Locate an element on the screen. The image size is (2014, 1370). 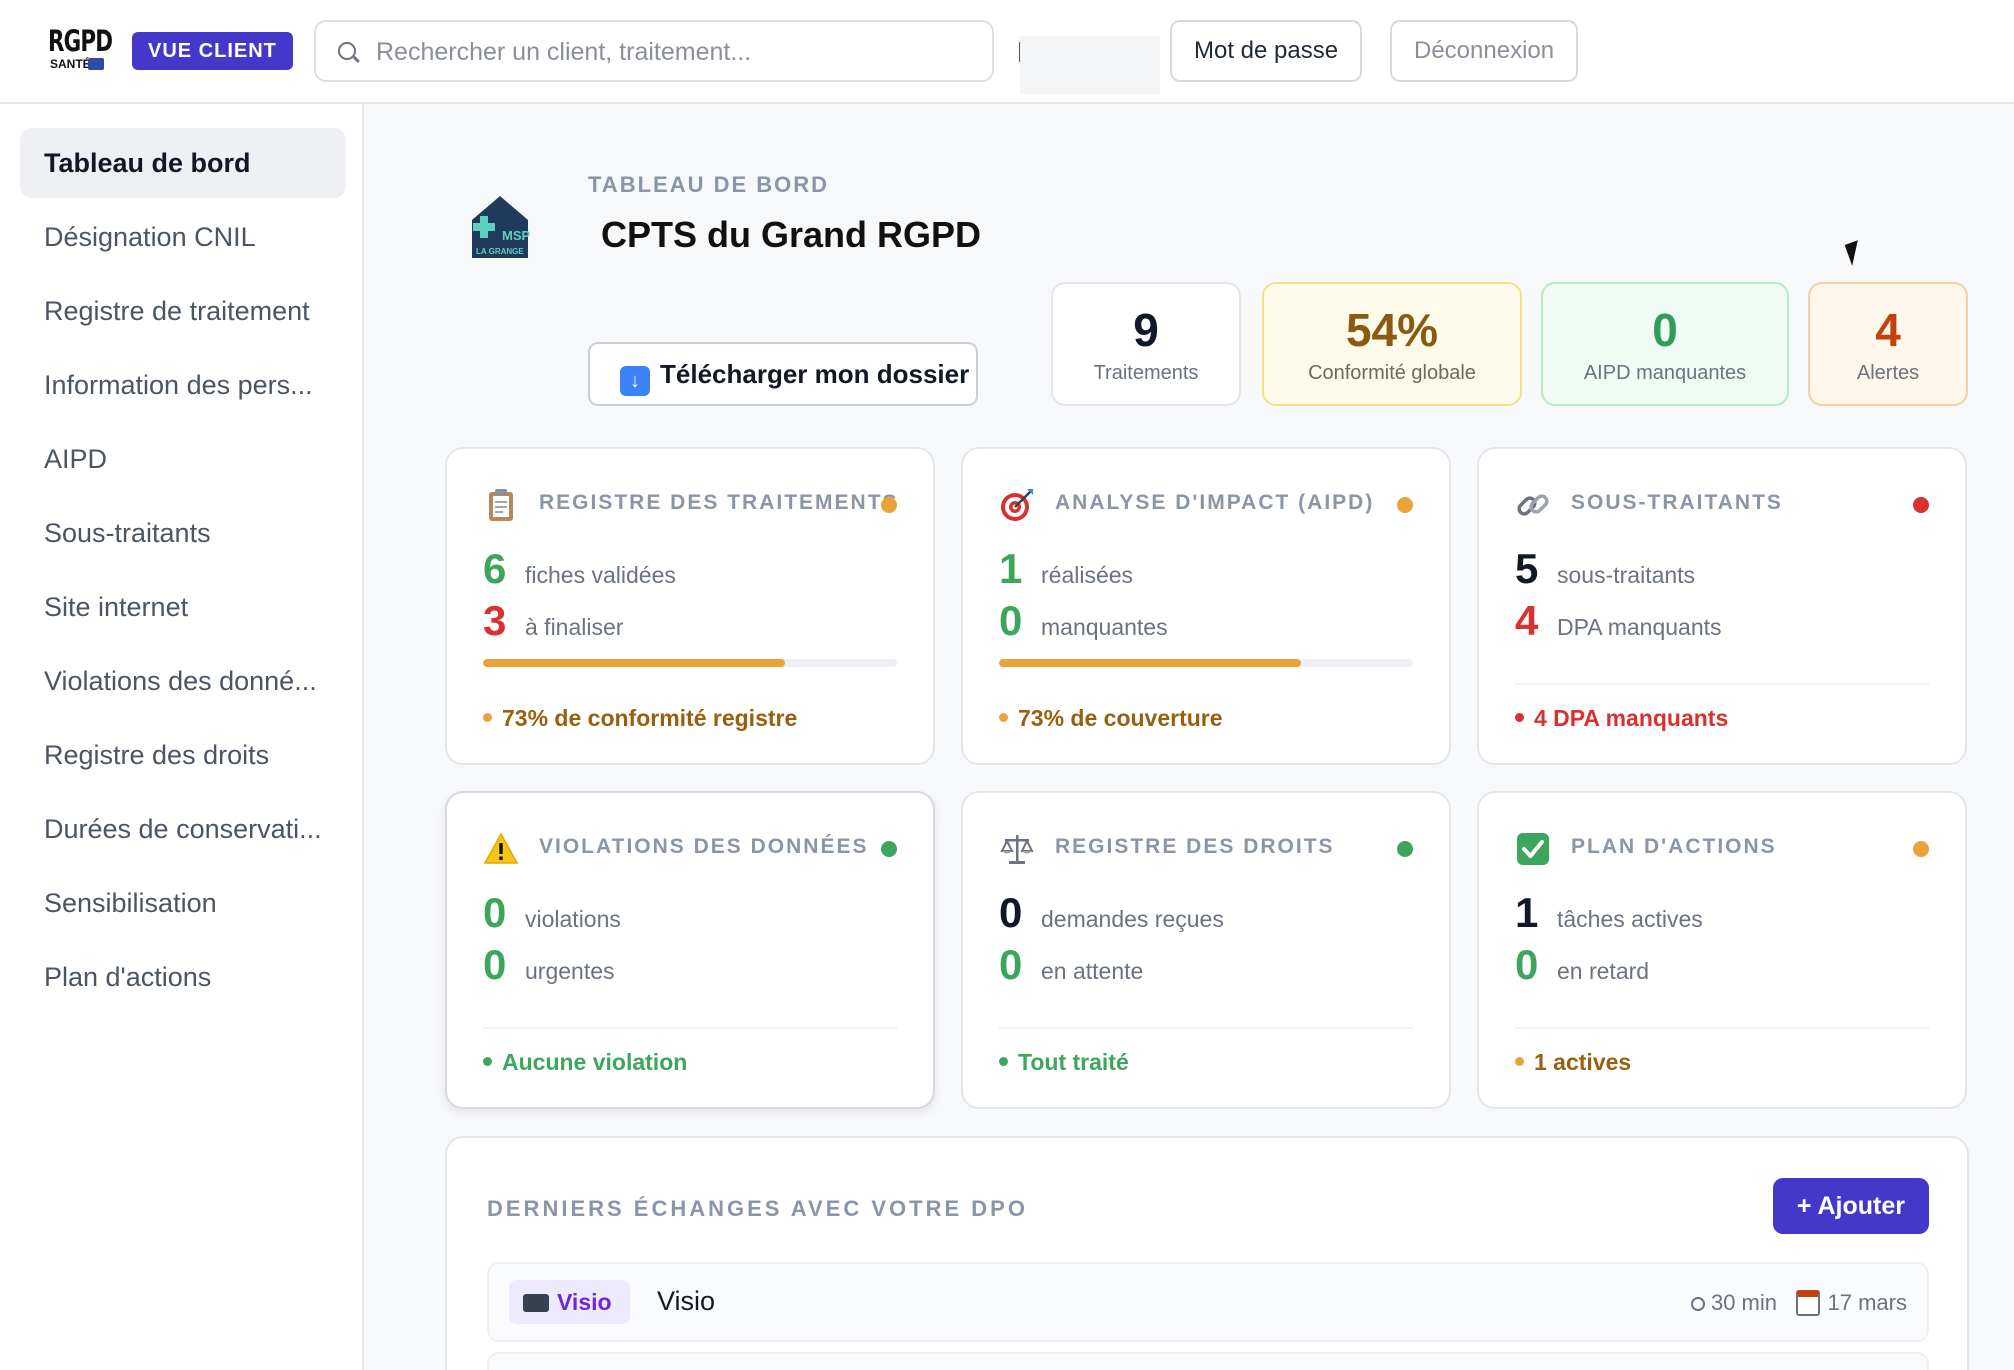
card-status: 1 actives is located at coordinates (1573, 1062).